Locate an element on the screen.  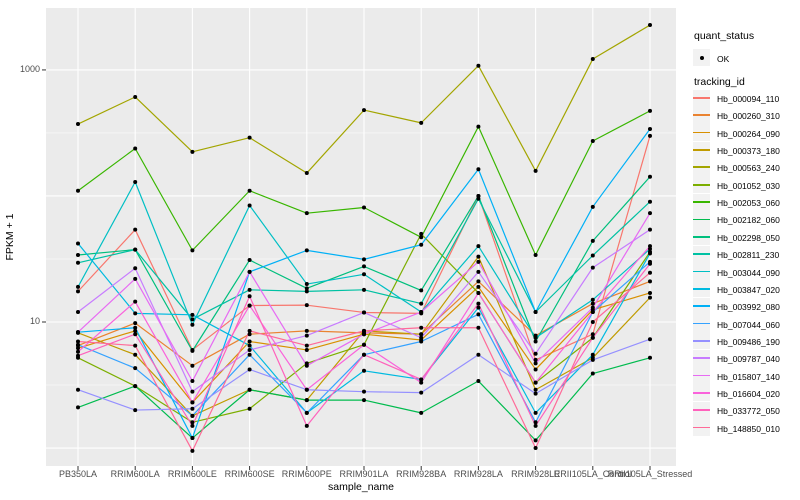
legend-label-ok: OK is located at coordinates (723, 58).